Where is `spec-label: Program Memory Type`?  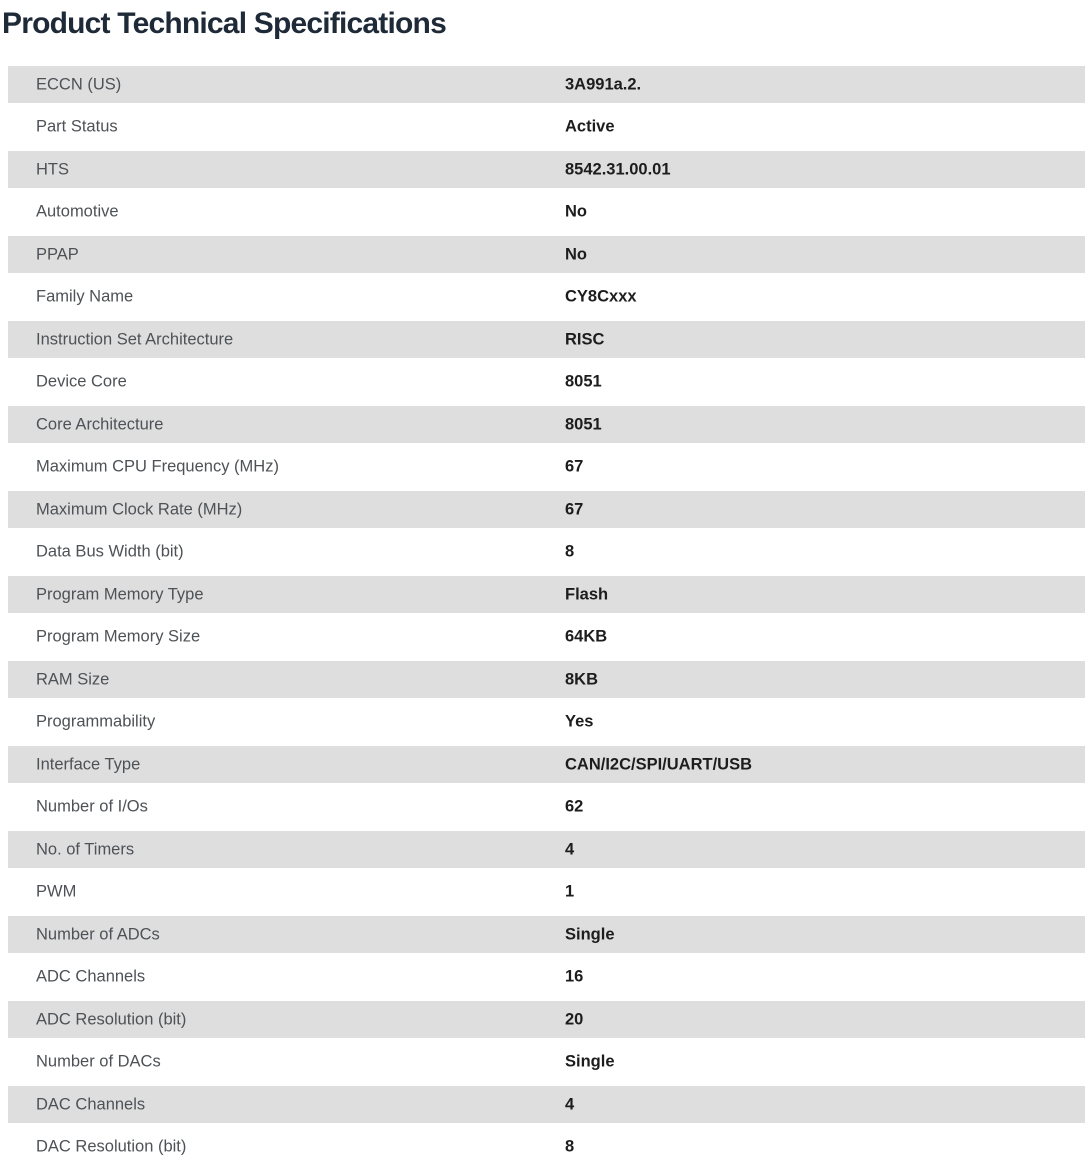
spec-label: Program Memory Type is located at coordinates (120, 594).